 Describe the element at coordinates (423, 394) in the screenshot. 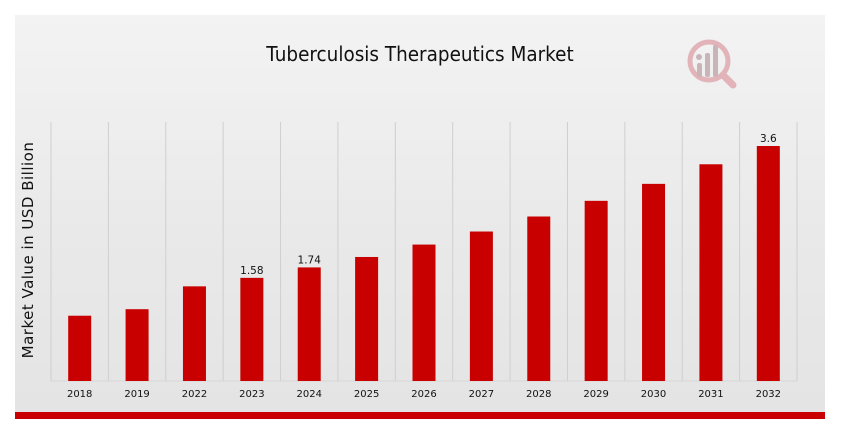

I see `x-tick-label: 2026` at that location.